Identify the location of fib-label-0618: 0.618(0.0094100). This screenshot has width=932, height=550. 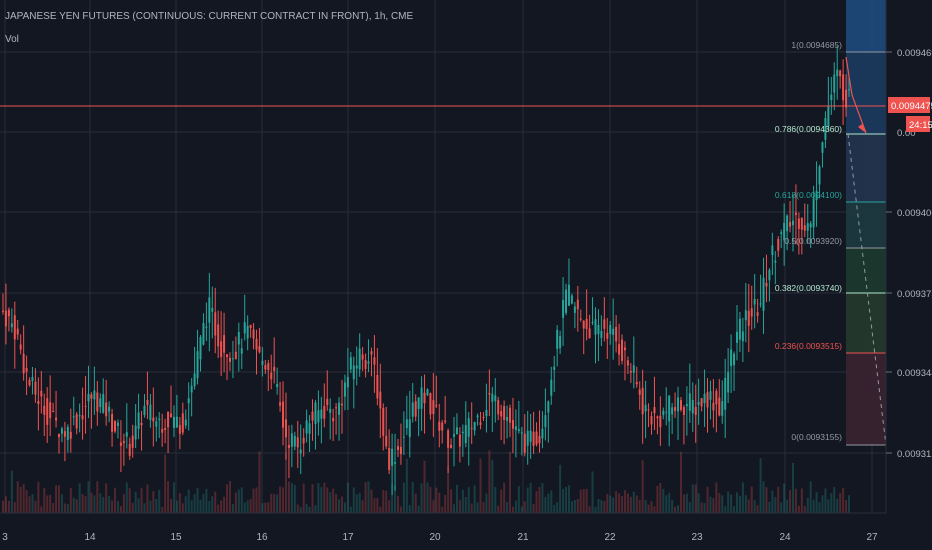
(808, 195).